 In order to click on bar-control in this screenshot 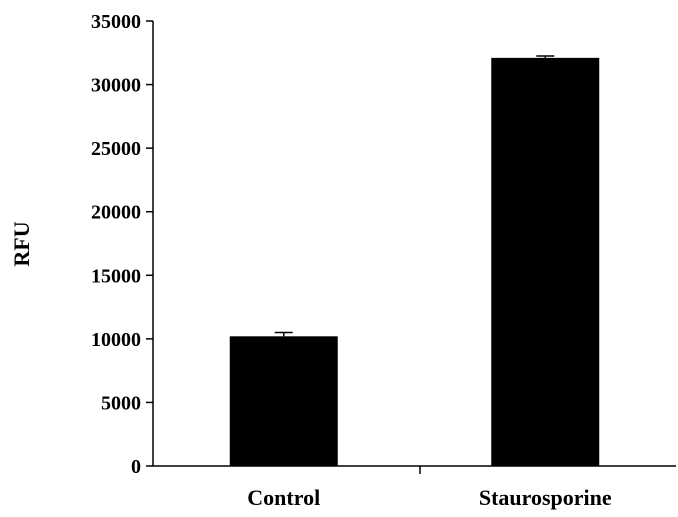, I will do `click(283, 401)`.